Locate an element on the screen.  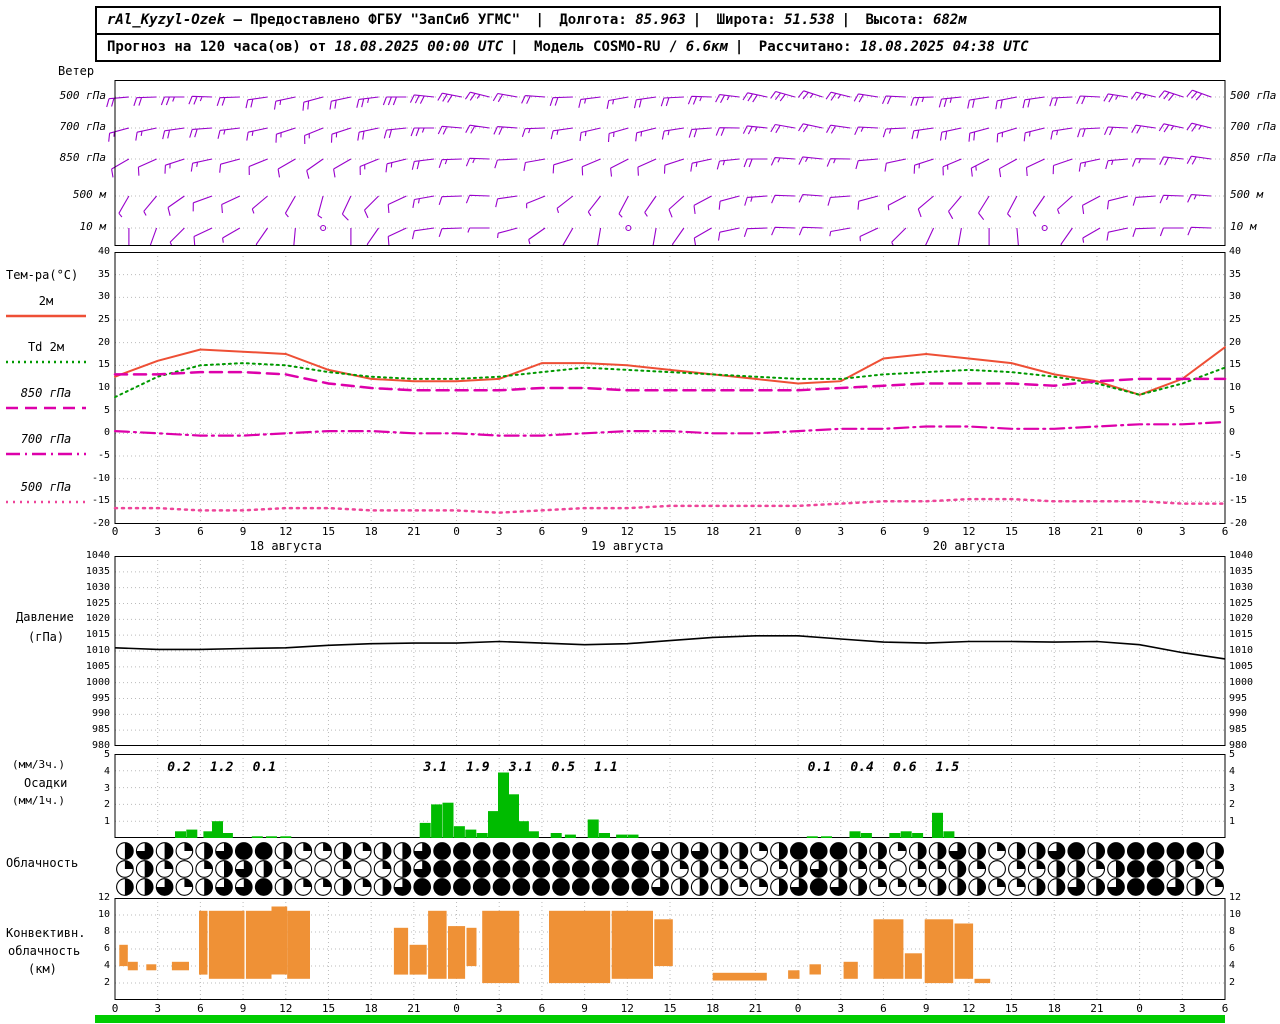
precip-ytick-left: 2 is located at coordinates (106, 805).